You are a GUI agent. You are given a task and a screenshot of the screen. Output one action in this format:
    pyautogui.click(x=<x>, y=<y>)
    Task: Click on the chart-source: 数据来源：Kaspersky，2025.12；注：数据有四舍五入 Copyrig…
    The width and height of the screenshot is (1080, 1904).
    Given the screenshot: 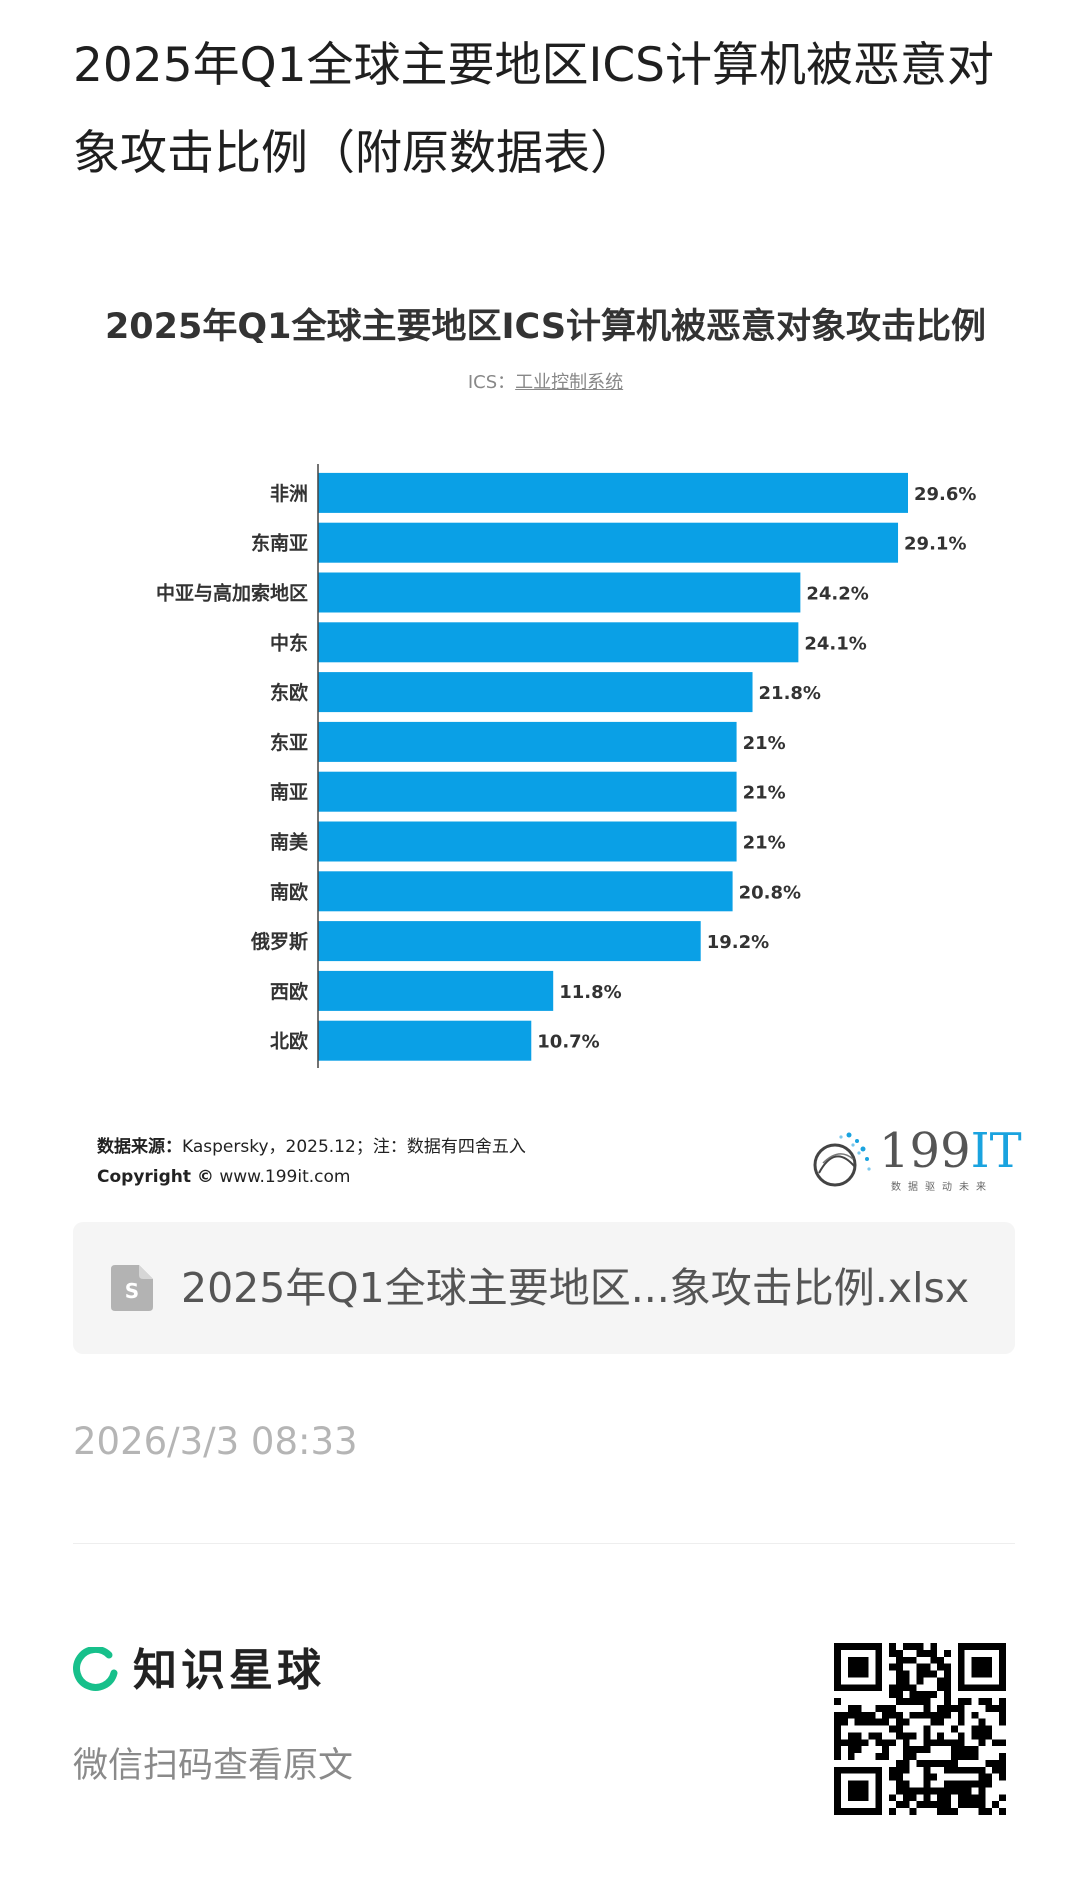 What is the action you would take?
    pyautogui.click(x=311, y=1162)
    